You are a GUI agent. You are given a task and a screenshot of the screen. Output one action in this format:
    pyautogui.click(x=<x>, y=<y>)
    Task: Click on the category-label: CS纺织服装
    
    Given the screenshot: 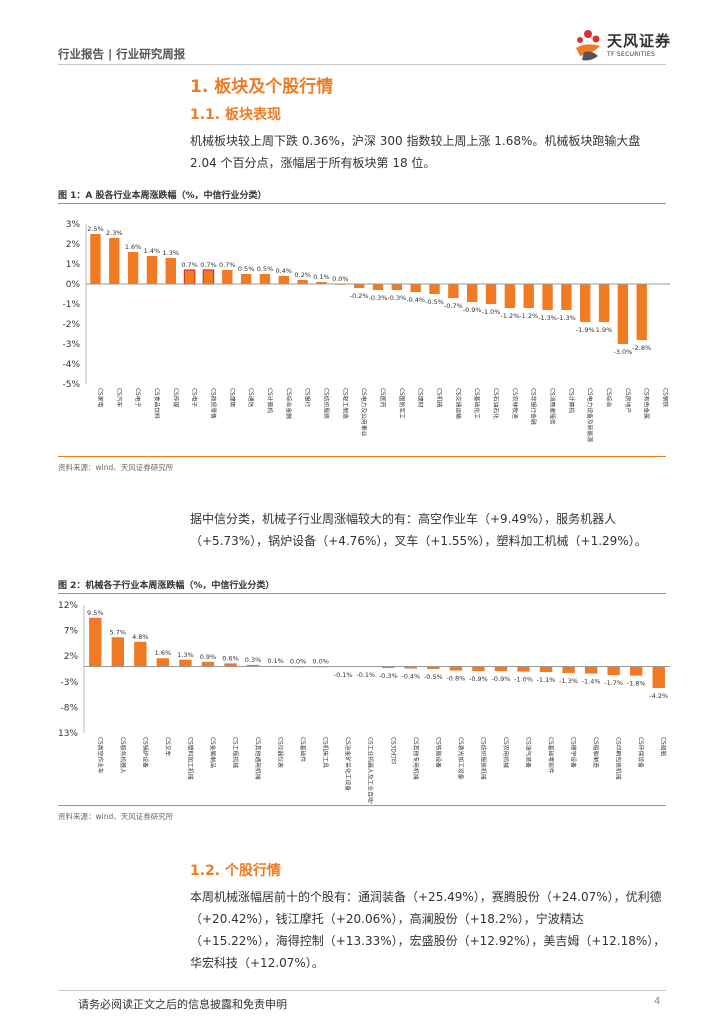 What is the action you would take?
    pyautogui.click(x=326, y=403)
    